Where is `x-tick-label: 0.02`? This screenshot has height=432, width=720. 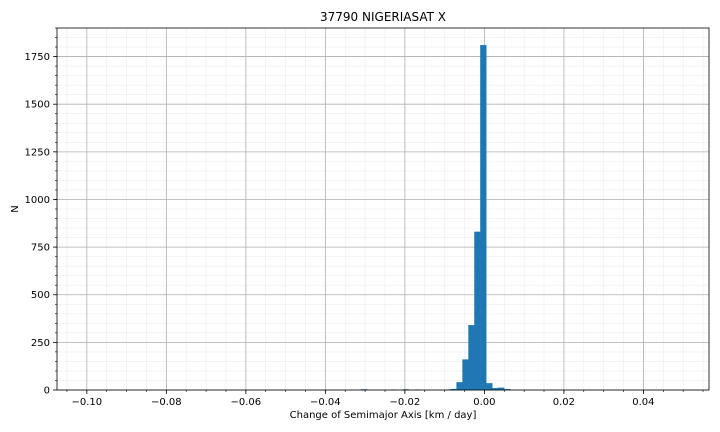
x-tick-label: 0.02 is located at coordinates (564, 402).